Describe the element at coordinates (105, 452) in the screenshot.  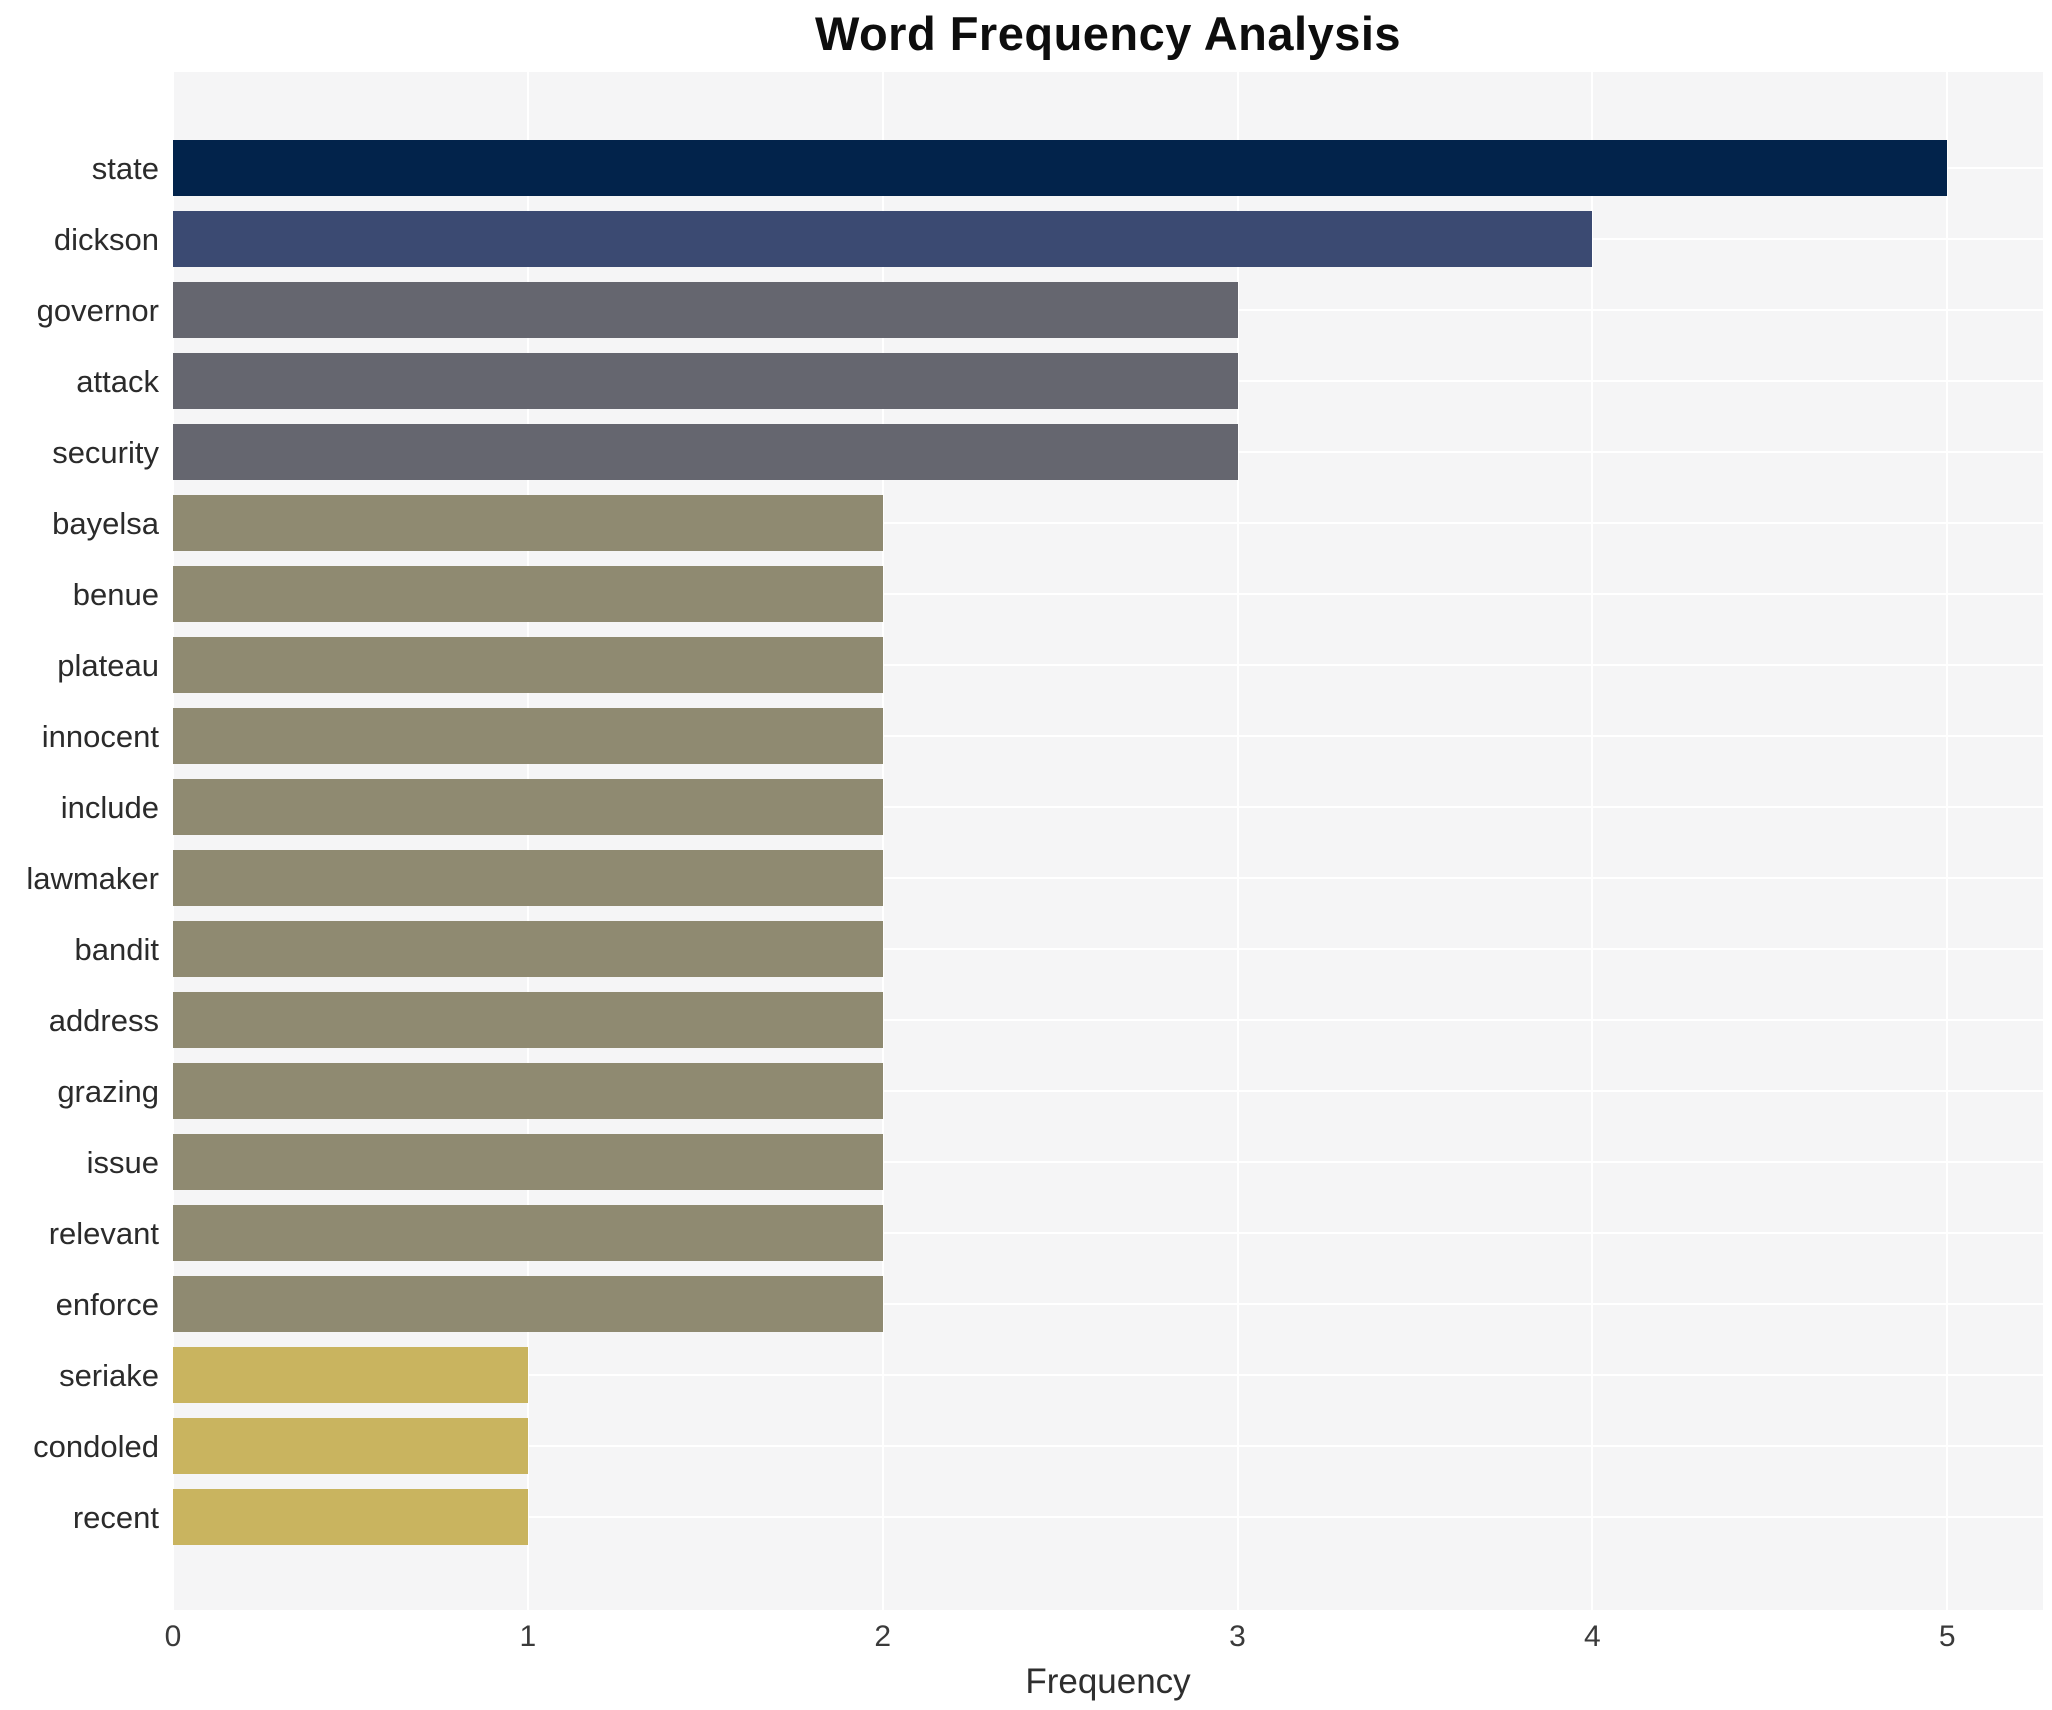
I see `y-tick-label-security: security` at that location.